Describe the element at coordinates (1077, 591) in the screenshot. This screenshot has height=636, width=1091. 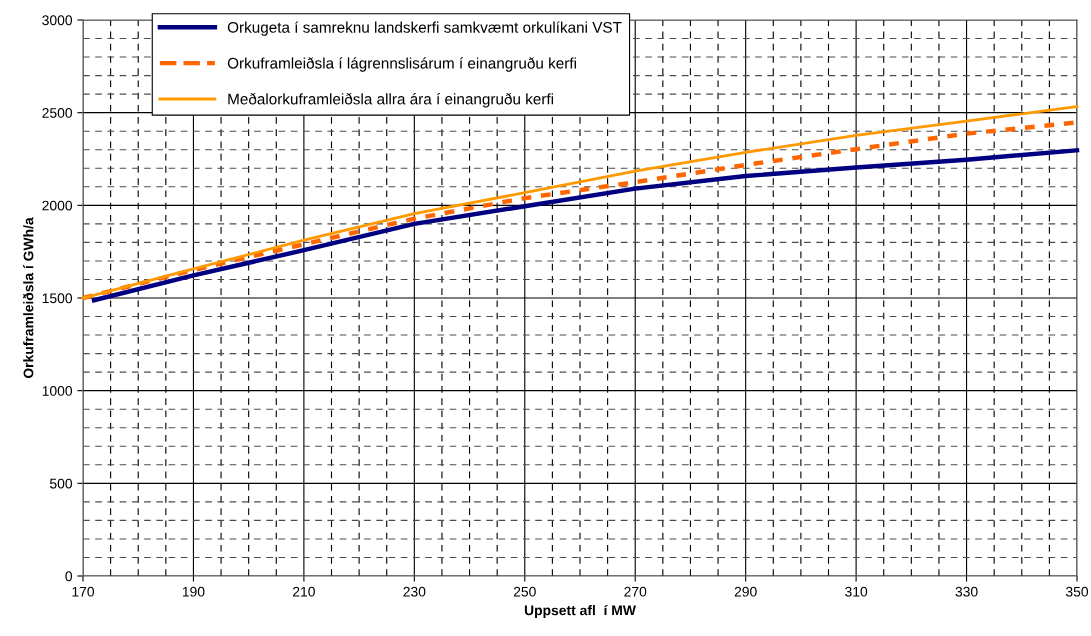
I see `x-tick-label: 350` at that location.